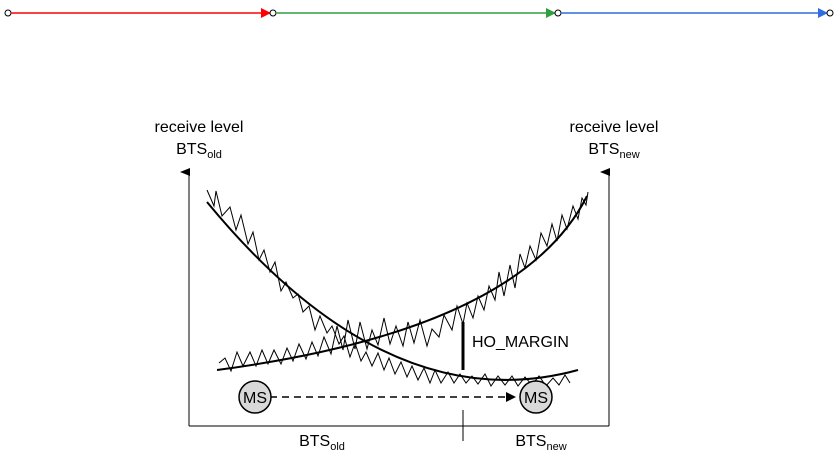  I want to click on mobile-station-new-label: MS, so click(536, 398).